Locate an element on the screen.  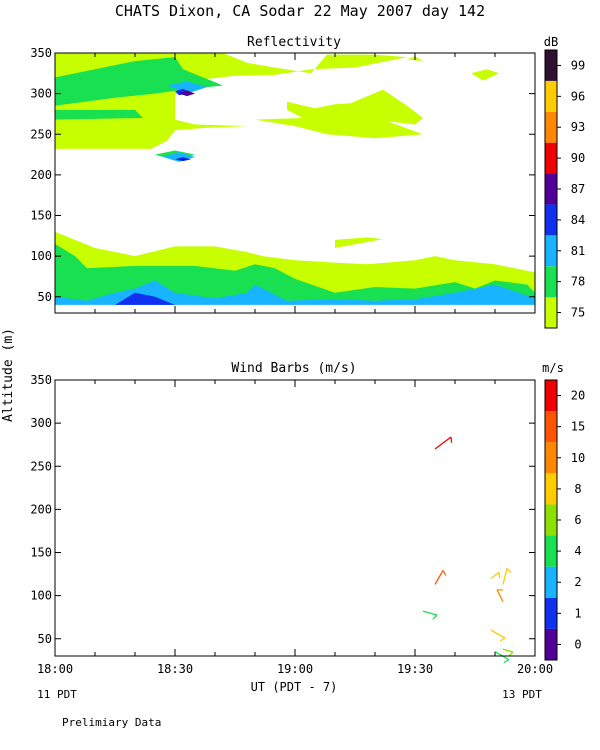
date-right-label: 13 PDT is located at coordinates (522, 694).